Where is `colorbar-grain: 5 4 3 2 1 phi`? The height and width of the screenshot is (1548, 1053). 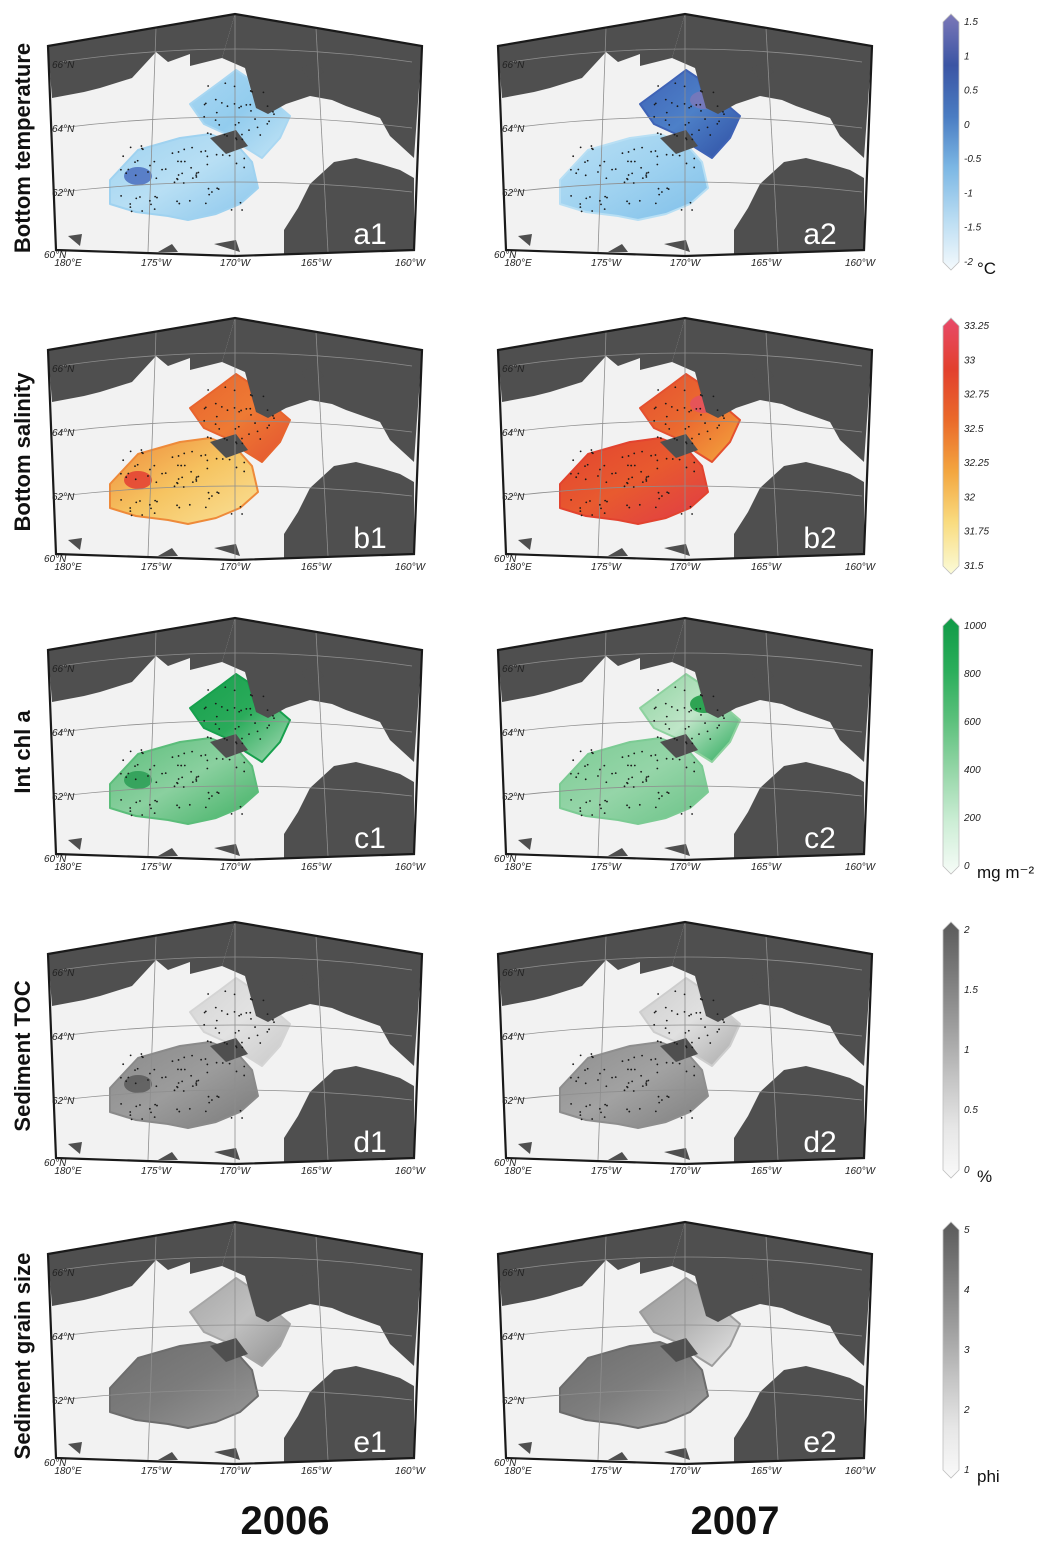 colorbar-grain: 5 4 3 2 1 phi is located at coordinates (971, 1353).